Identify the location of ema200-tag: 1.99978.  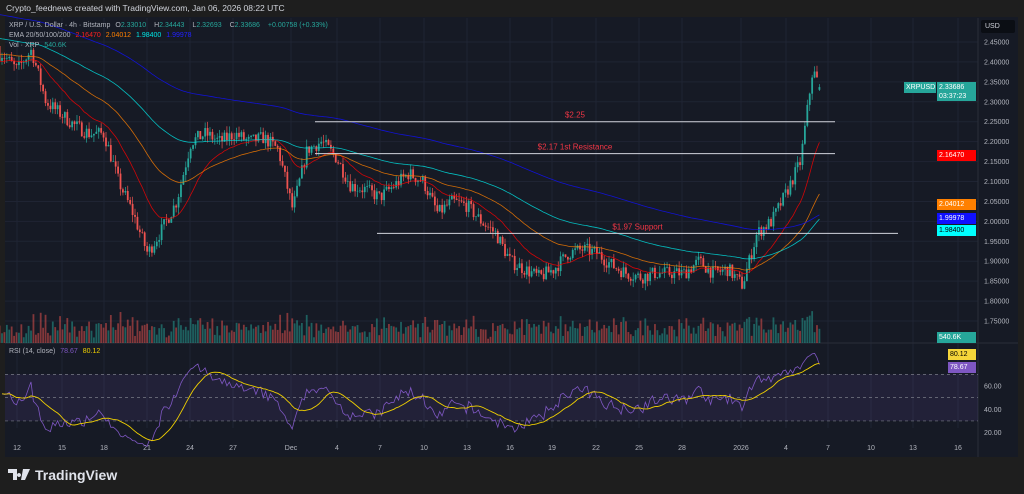
(956, 218).